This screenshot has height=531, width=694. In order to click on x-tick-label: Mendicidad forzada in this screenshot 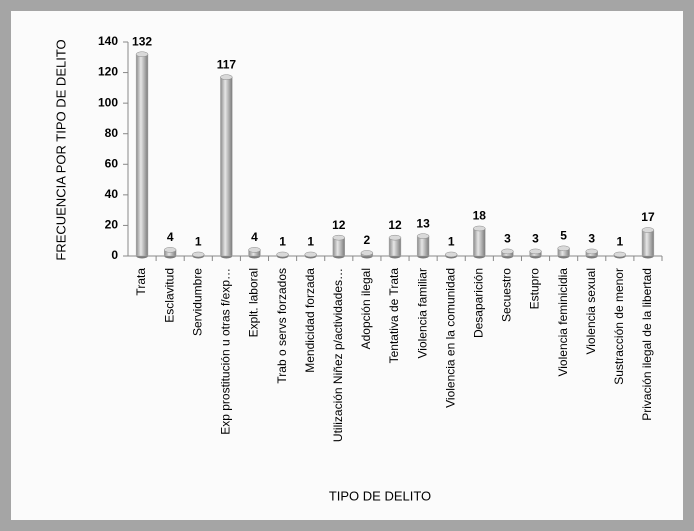, I will do `click(310, 320)`.